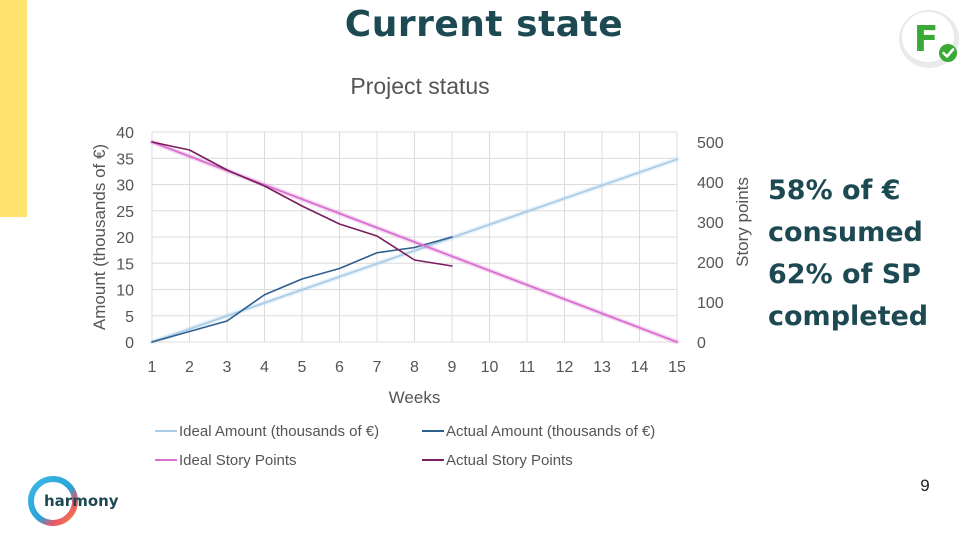  What do you see at coordinates (484, 24) in the screenshot?
I see `slide-title: Current state` at bounding box center [484, 24].